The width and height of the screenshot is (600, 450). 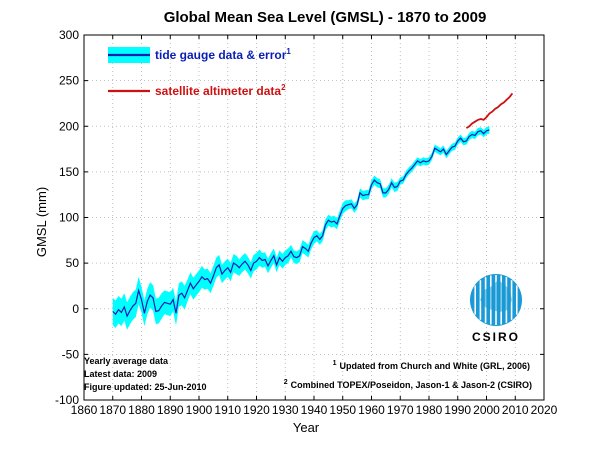 I want to click on x-tick-label: 1890, so click(x=170, y=410).